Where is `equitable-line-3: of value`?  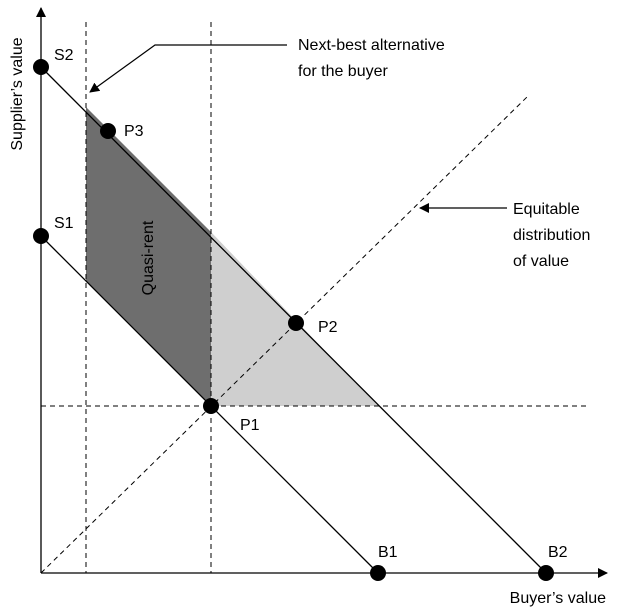 equitable-line-3: of value is located at coordinates (541, 261).